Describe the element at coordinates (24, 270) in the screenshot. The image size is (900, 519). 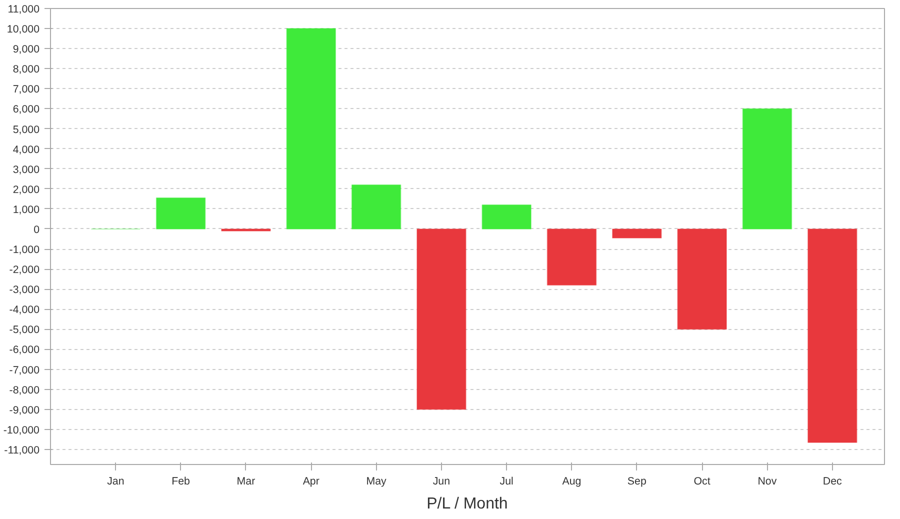
I see `y-tick-label: -2,000` at that location.